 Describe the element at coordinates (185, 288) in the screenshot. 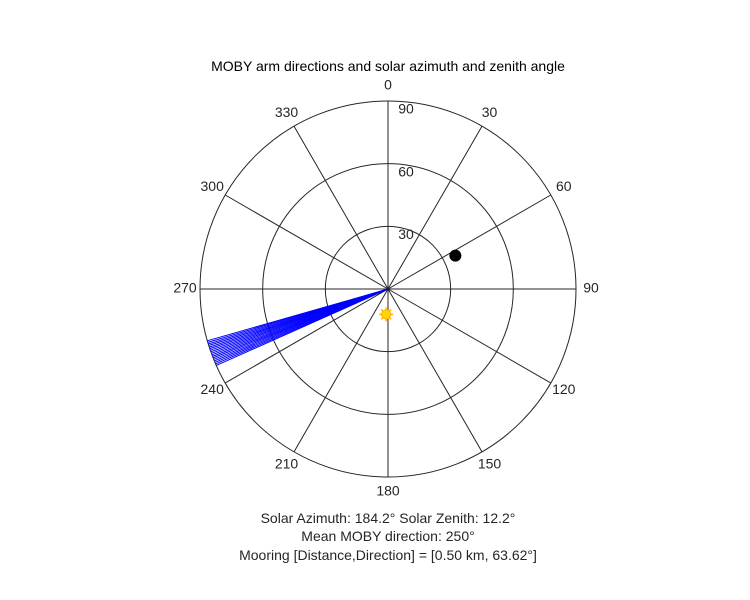

I see `theta-tick-label: 270` at that location.